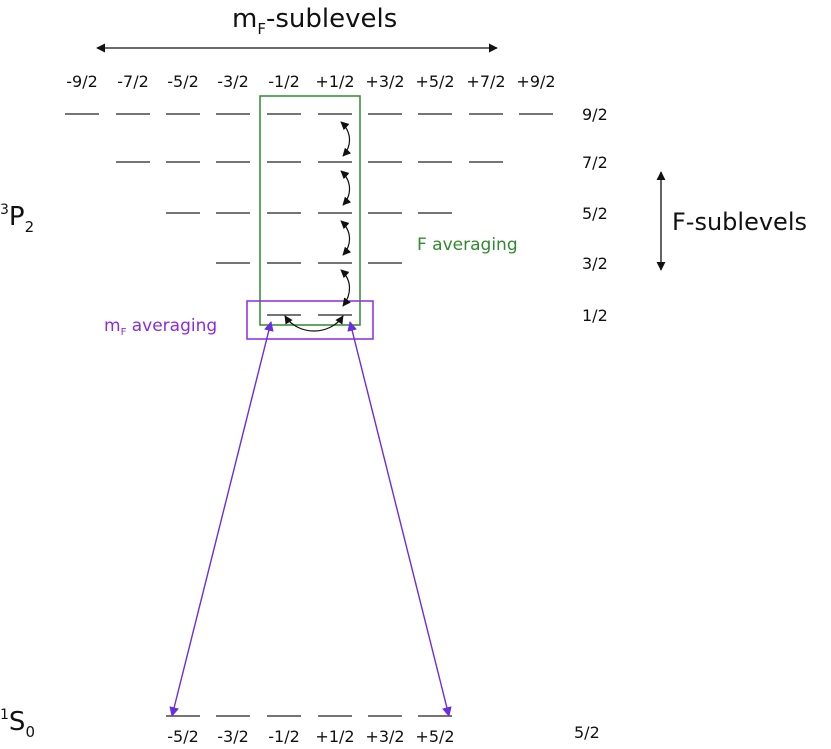  Describe the element at coordinates (284, 81) in the screenshot. I see `mf-top-label: -1/2` at that location.